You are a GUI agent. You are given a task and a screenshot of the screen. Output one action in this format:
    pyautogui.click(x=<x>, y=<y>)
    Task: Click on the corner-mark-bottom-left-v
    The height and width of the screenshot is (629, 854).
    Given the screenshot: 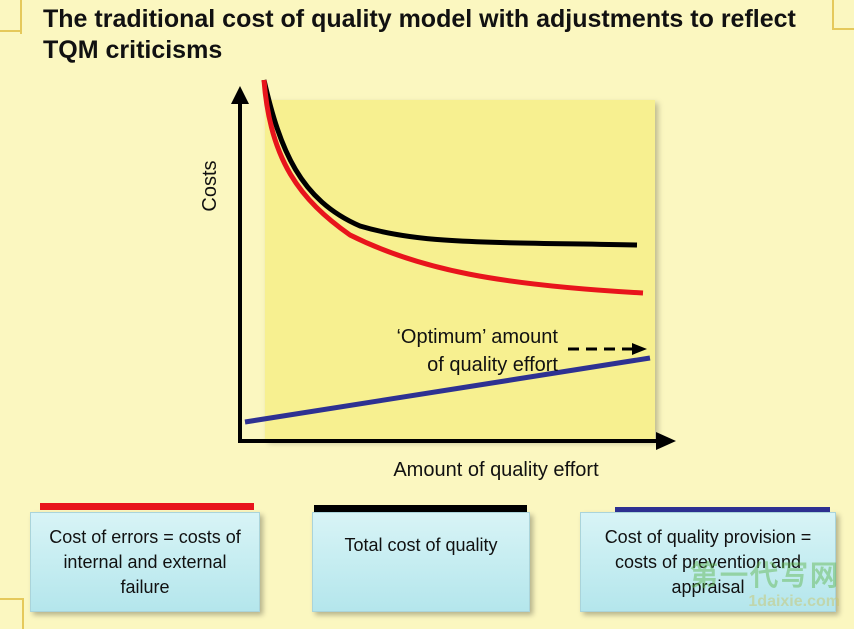 What is the action you would take?
    pyautogui.click(x=23, y=613)
    